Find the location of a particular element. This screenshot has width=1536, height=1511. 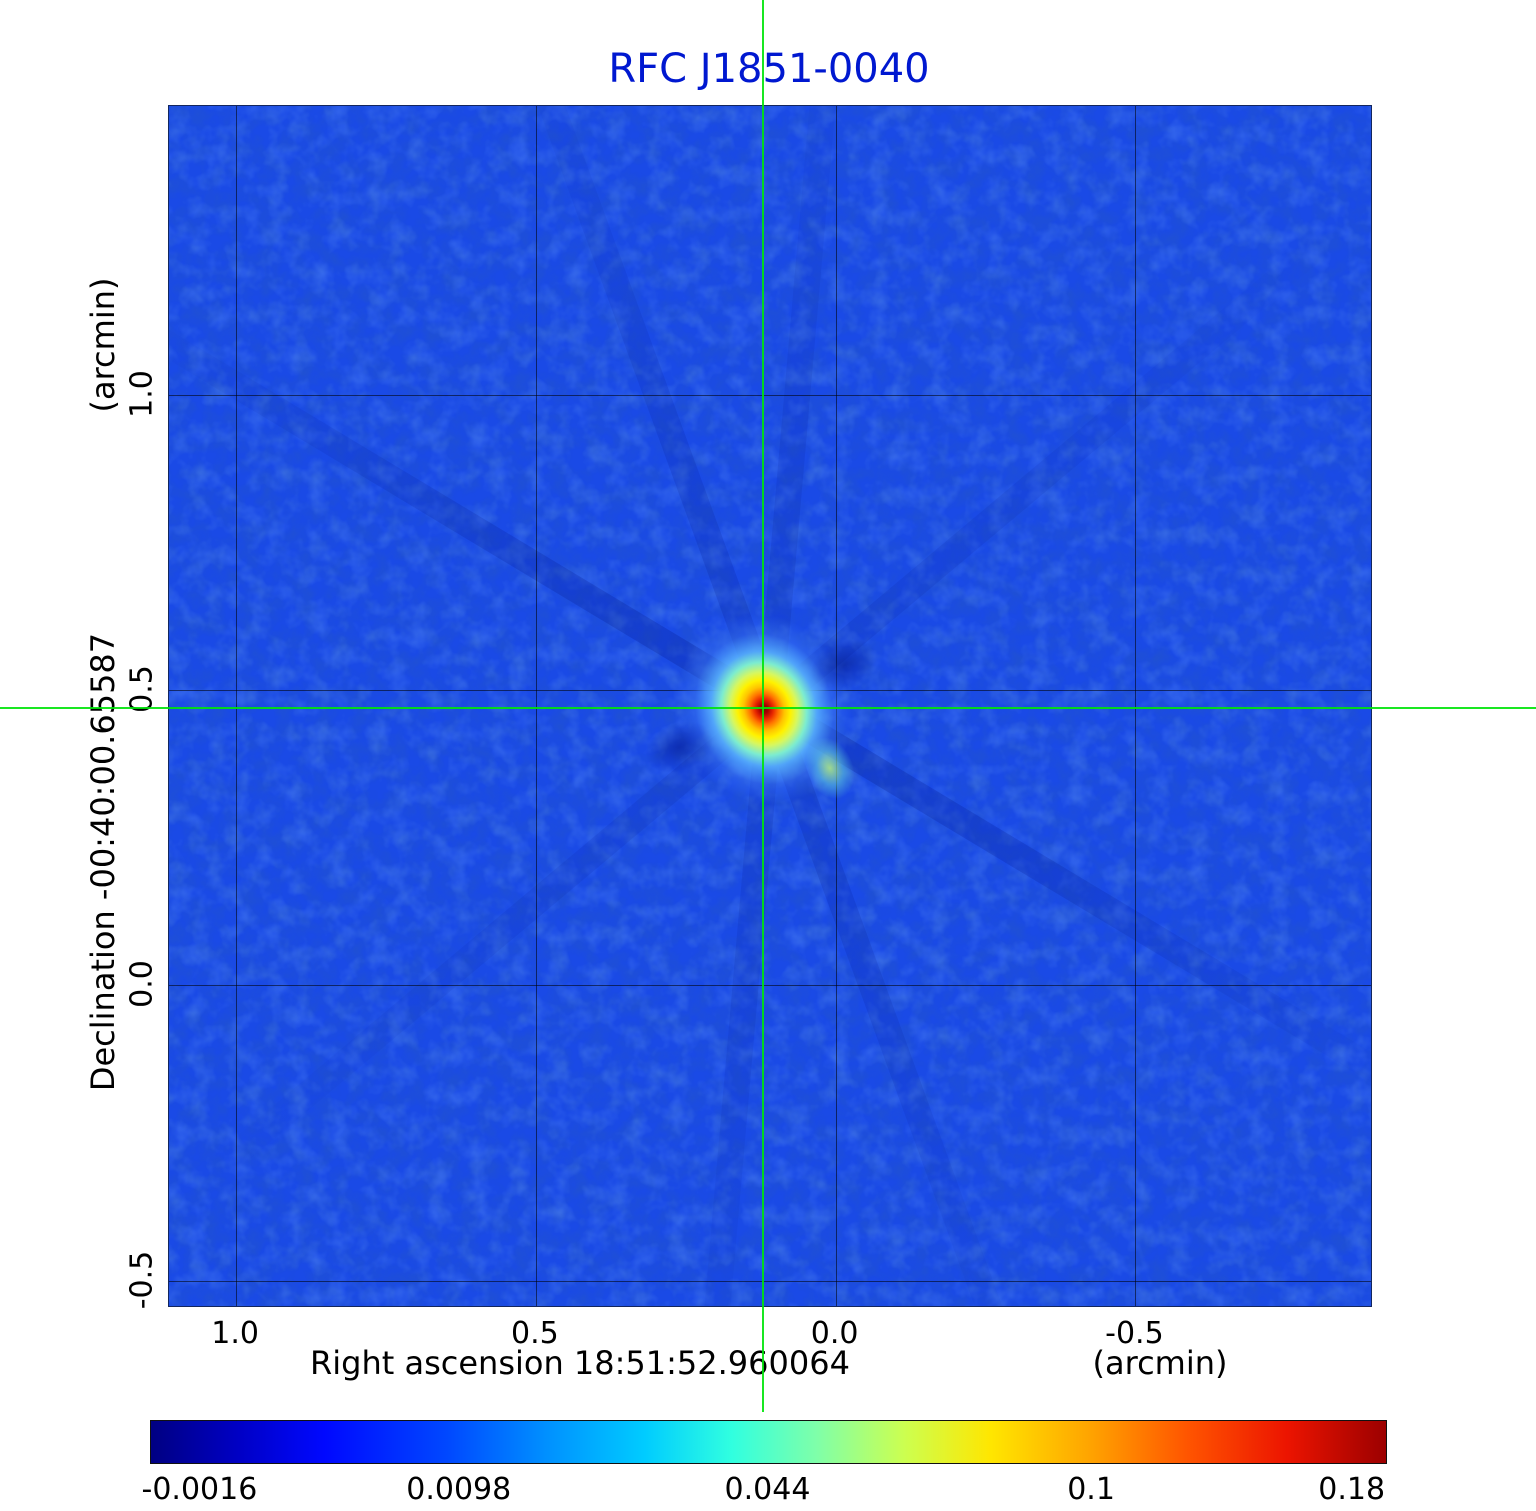

figure-title: RFC J1851-0040 is located at coordinates (769, 69).